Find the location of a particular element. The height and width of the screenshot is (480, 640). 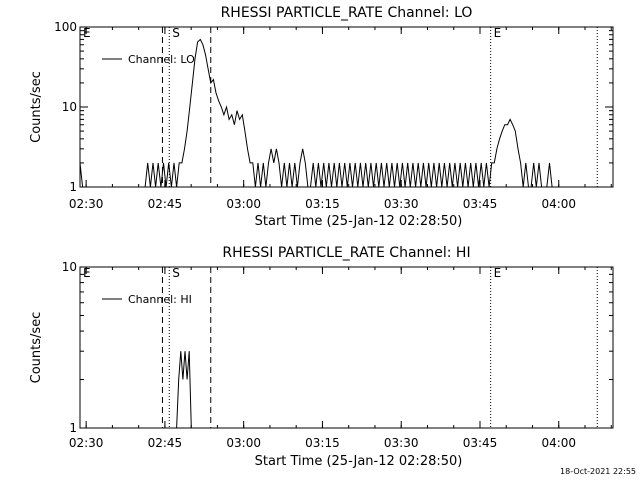

y-tick-label: 100 is located at coordinates (65, 27).